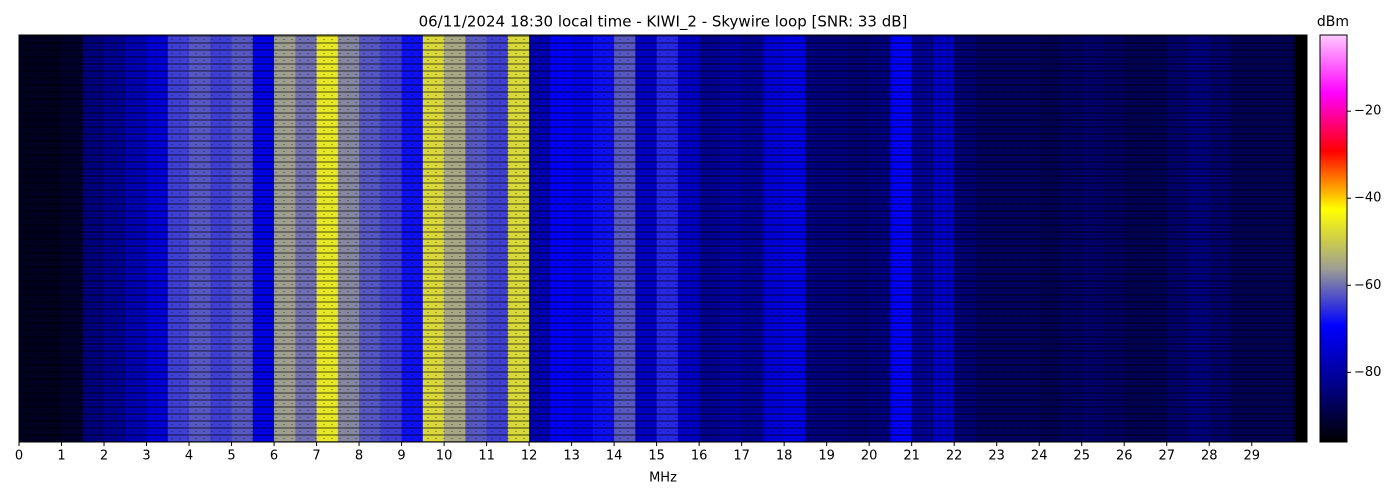 This screenshot has width=1400, height=500. I want to click on x-tick-label: 11, so click(486, 456).